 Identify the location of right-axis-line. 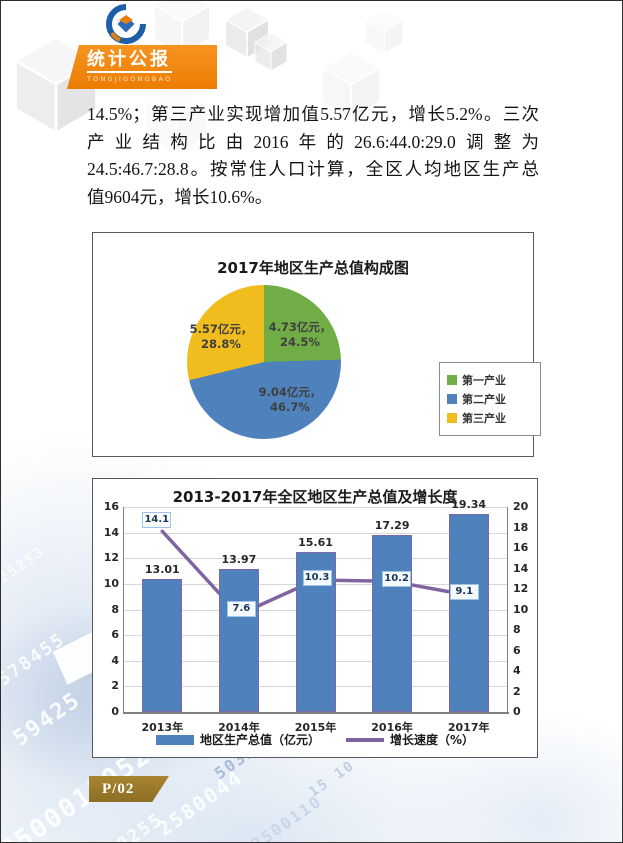
(507, 610).